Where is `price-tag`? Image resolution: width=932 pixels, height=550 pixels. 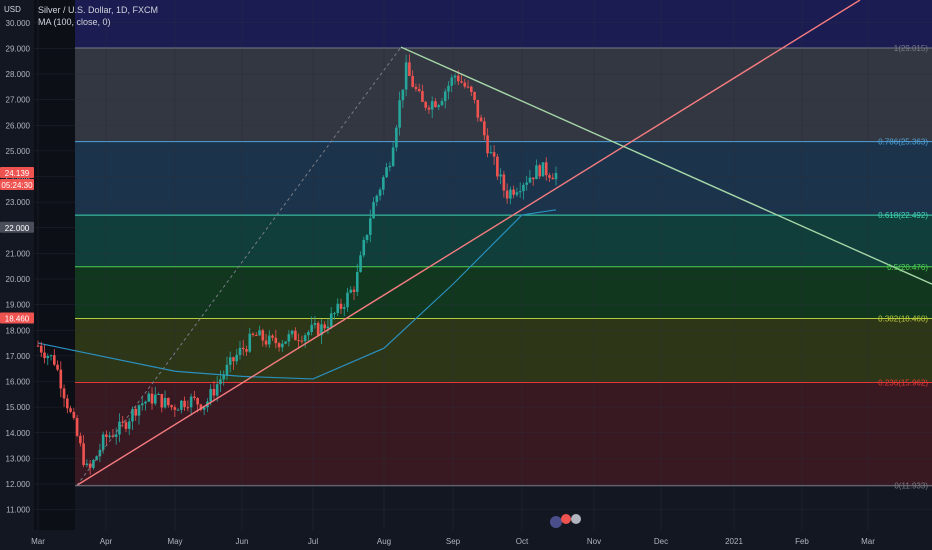 price-tag is located at coordinates (17, 227).